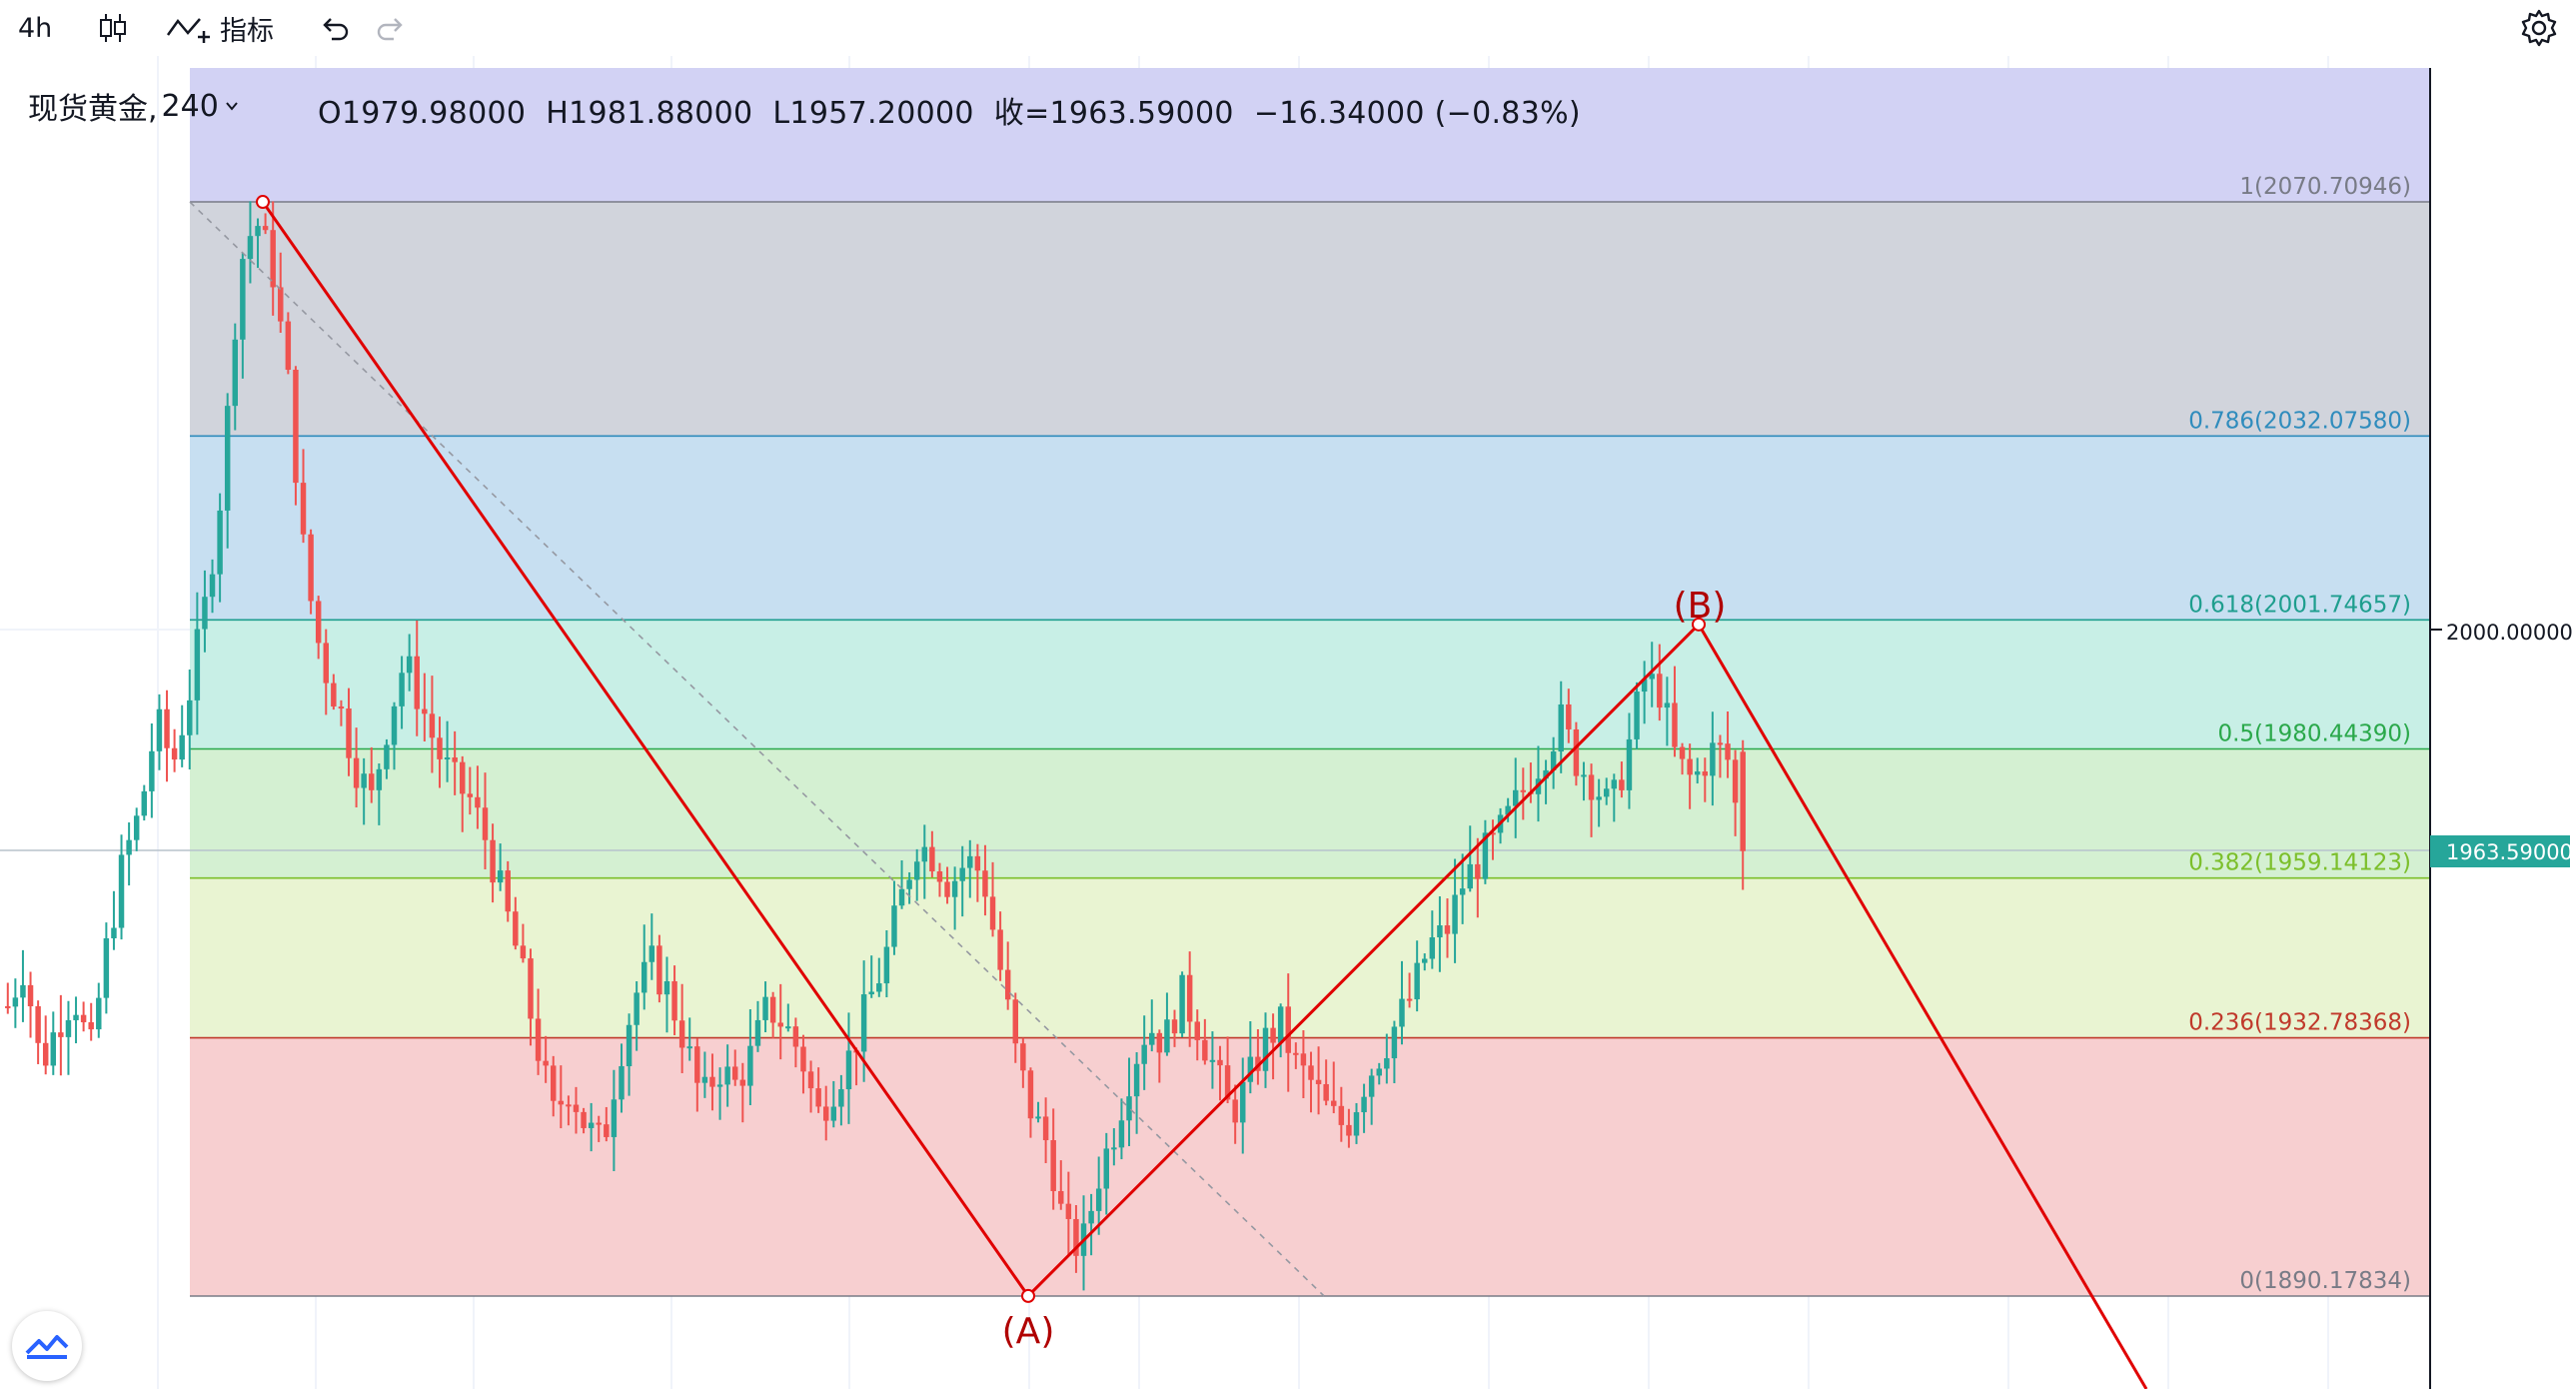 This screenshot has height=1389, width=2576. What do you see at coordinates (47, 1346) in the screenshot?
I see `tradingview-logo` at bounding box center [47, 1346].